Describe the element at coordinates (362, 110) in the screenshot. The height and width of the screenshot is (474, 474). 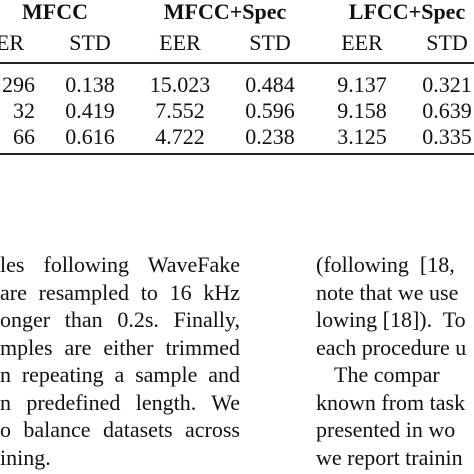
I see `table-cell: 9.158` at that location.